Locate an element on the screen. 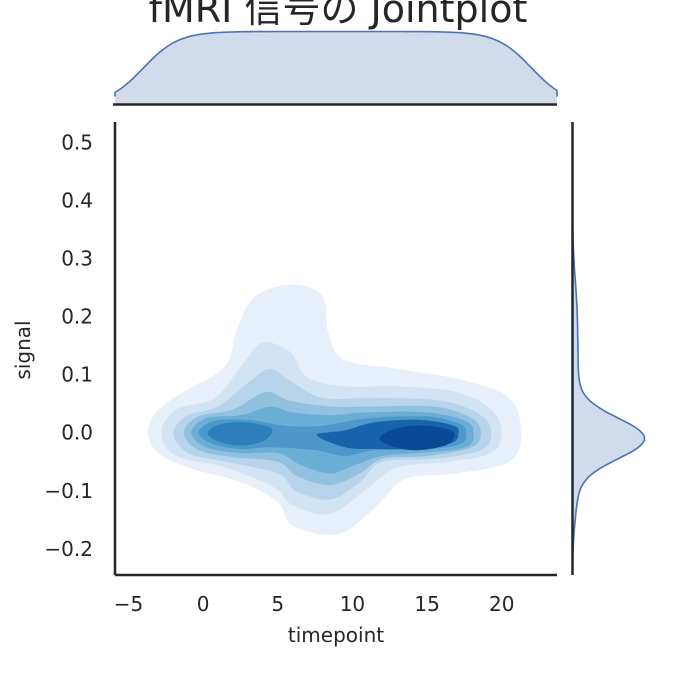 The height and width of the screenshot is (675, 675). y-axis-label: signal is located at coordinates (23, 349).